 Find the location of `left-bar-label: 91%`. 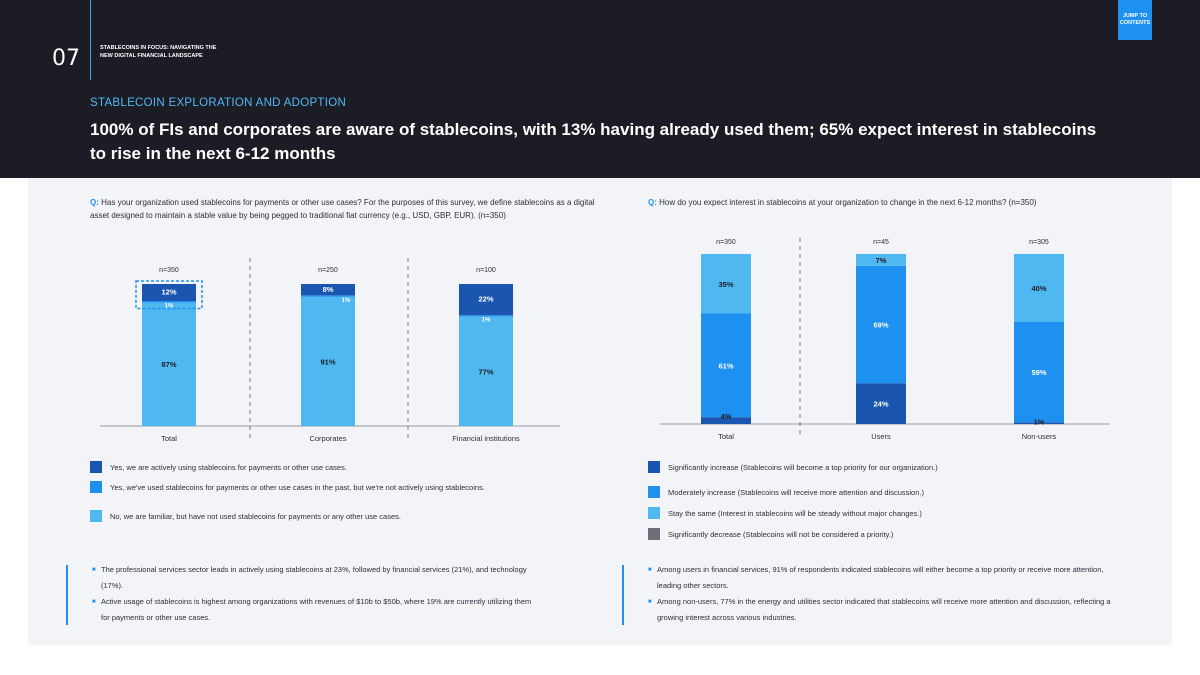

left-bar-label: 91% is located at coordinates (327, 361).